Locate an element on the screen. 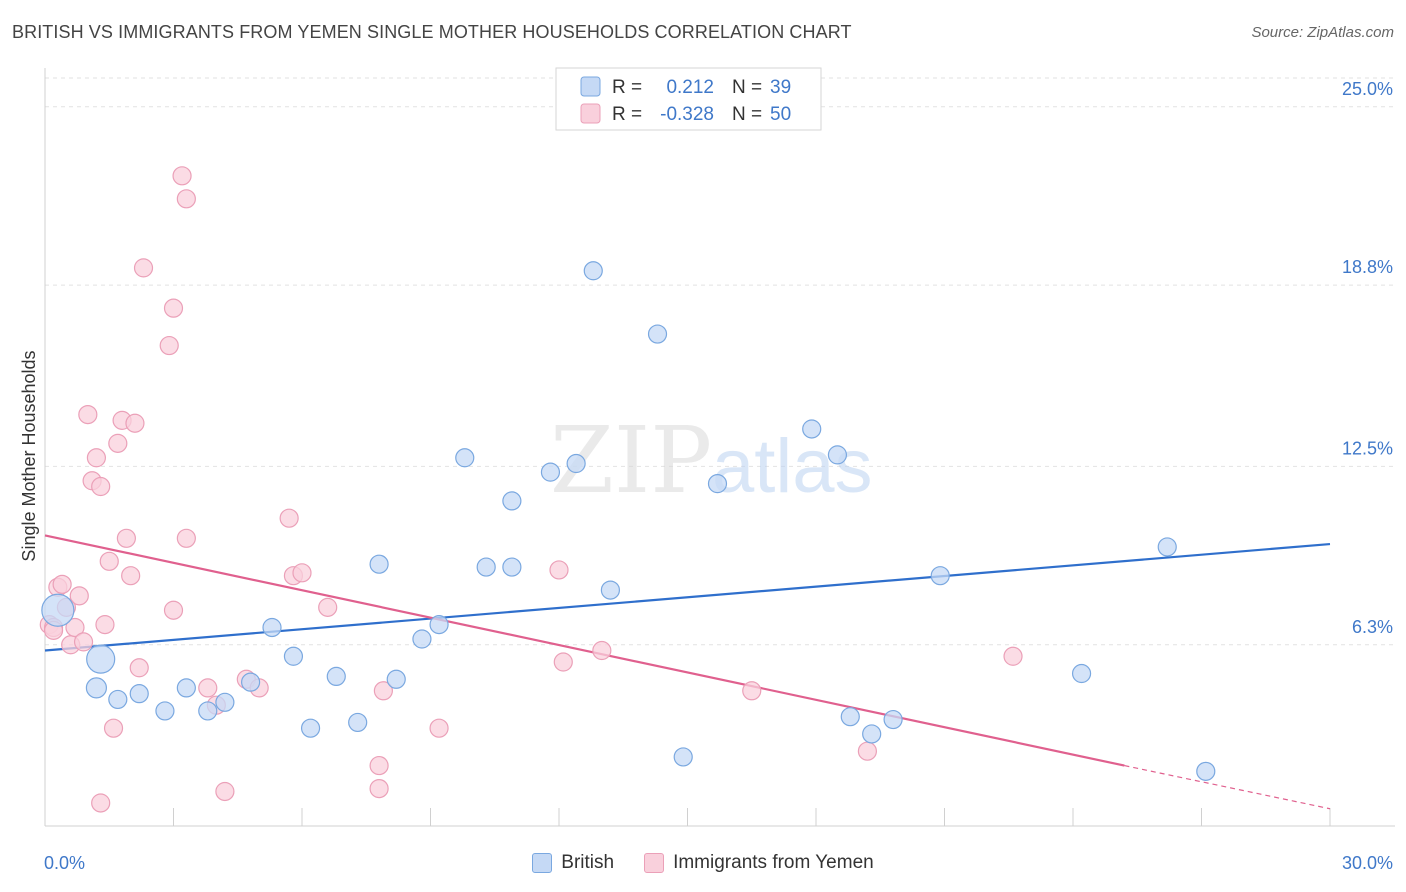  british-legend-label: British is located at coordinates (588, 862).